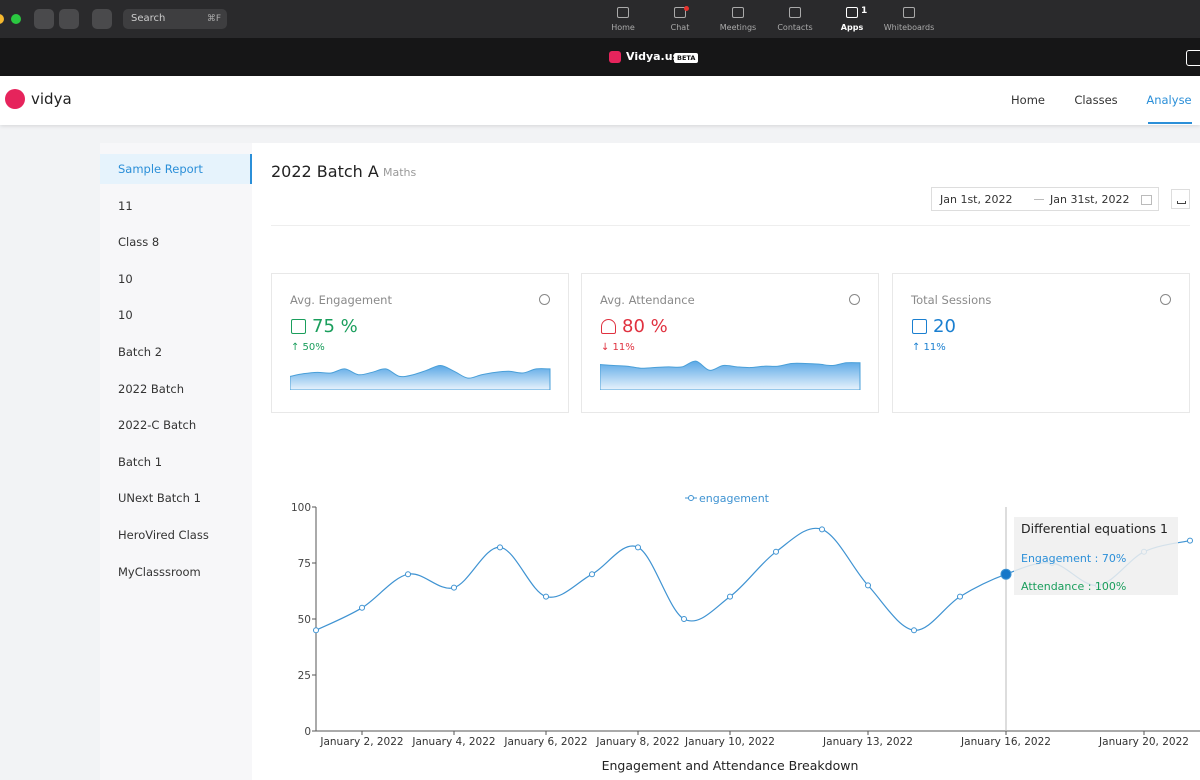  I want to click on report-title: 2022 Batch A, so click(325, 171).